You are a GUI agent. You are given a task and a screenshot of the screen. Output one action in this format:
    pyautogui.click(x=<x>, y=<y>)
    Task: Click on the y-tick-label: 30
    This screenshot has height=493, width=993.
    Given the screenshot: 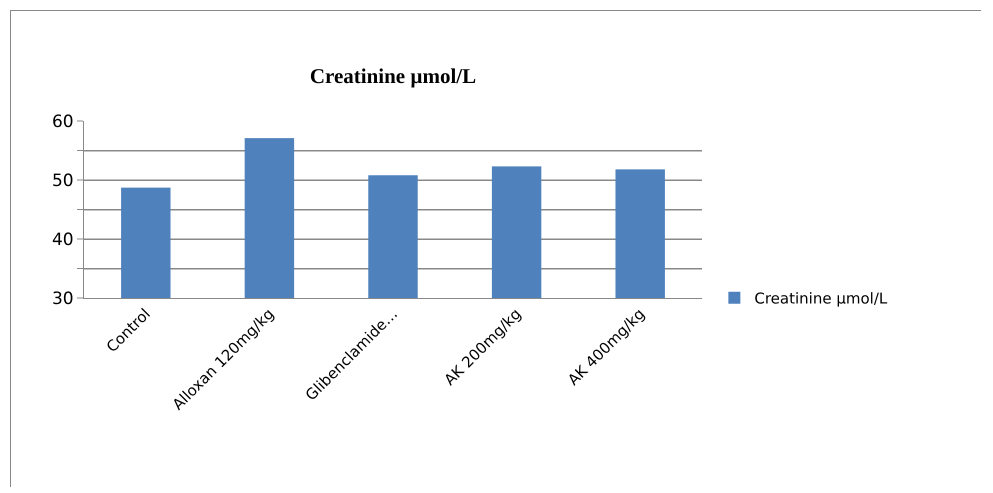 What is the action you would take?
    pyautogui.click(x=63, y=298)
    